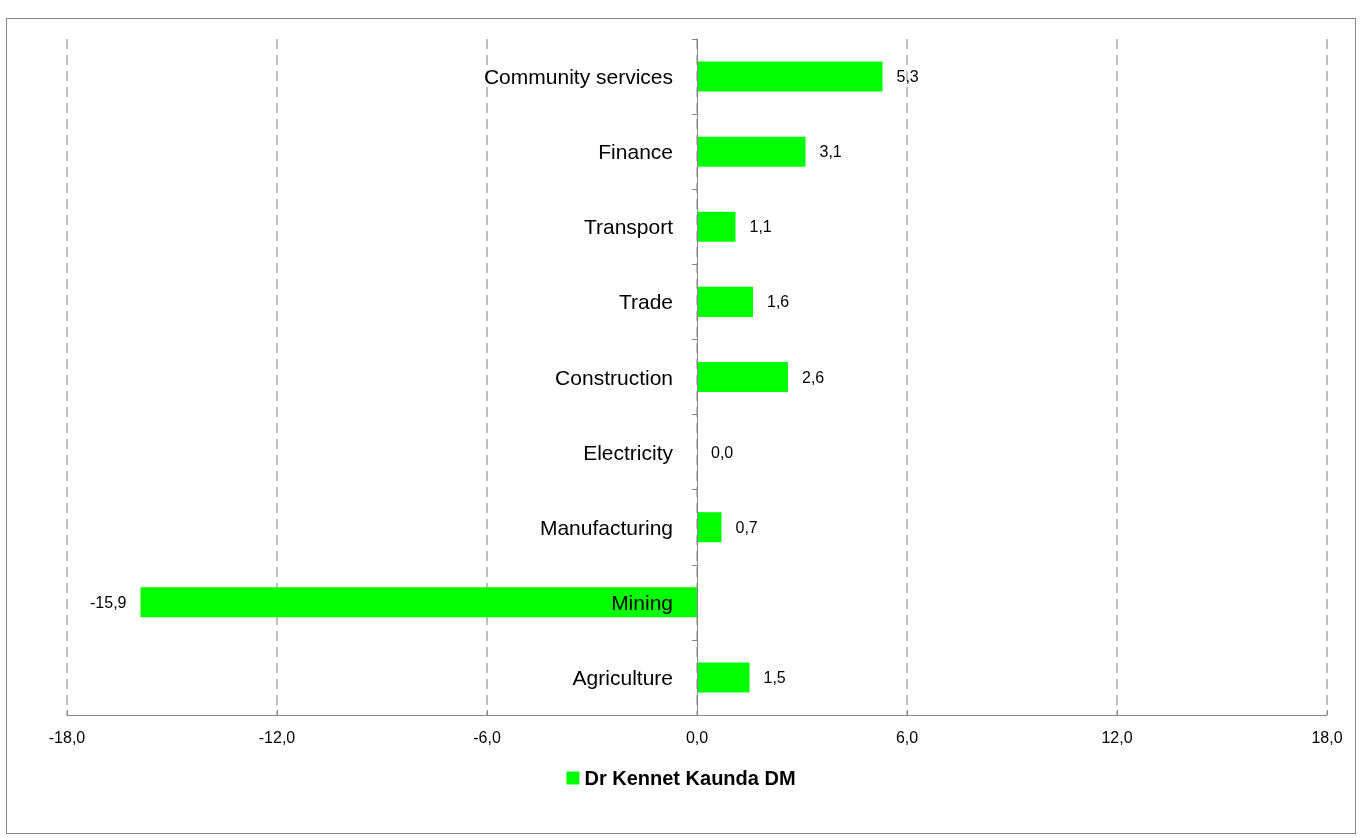 The width and height of the screenshot is (1361, 838). Describe the element at coordinates (67, 737) in the screenshot. I see `x-tick-label: -18,0` at that location.